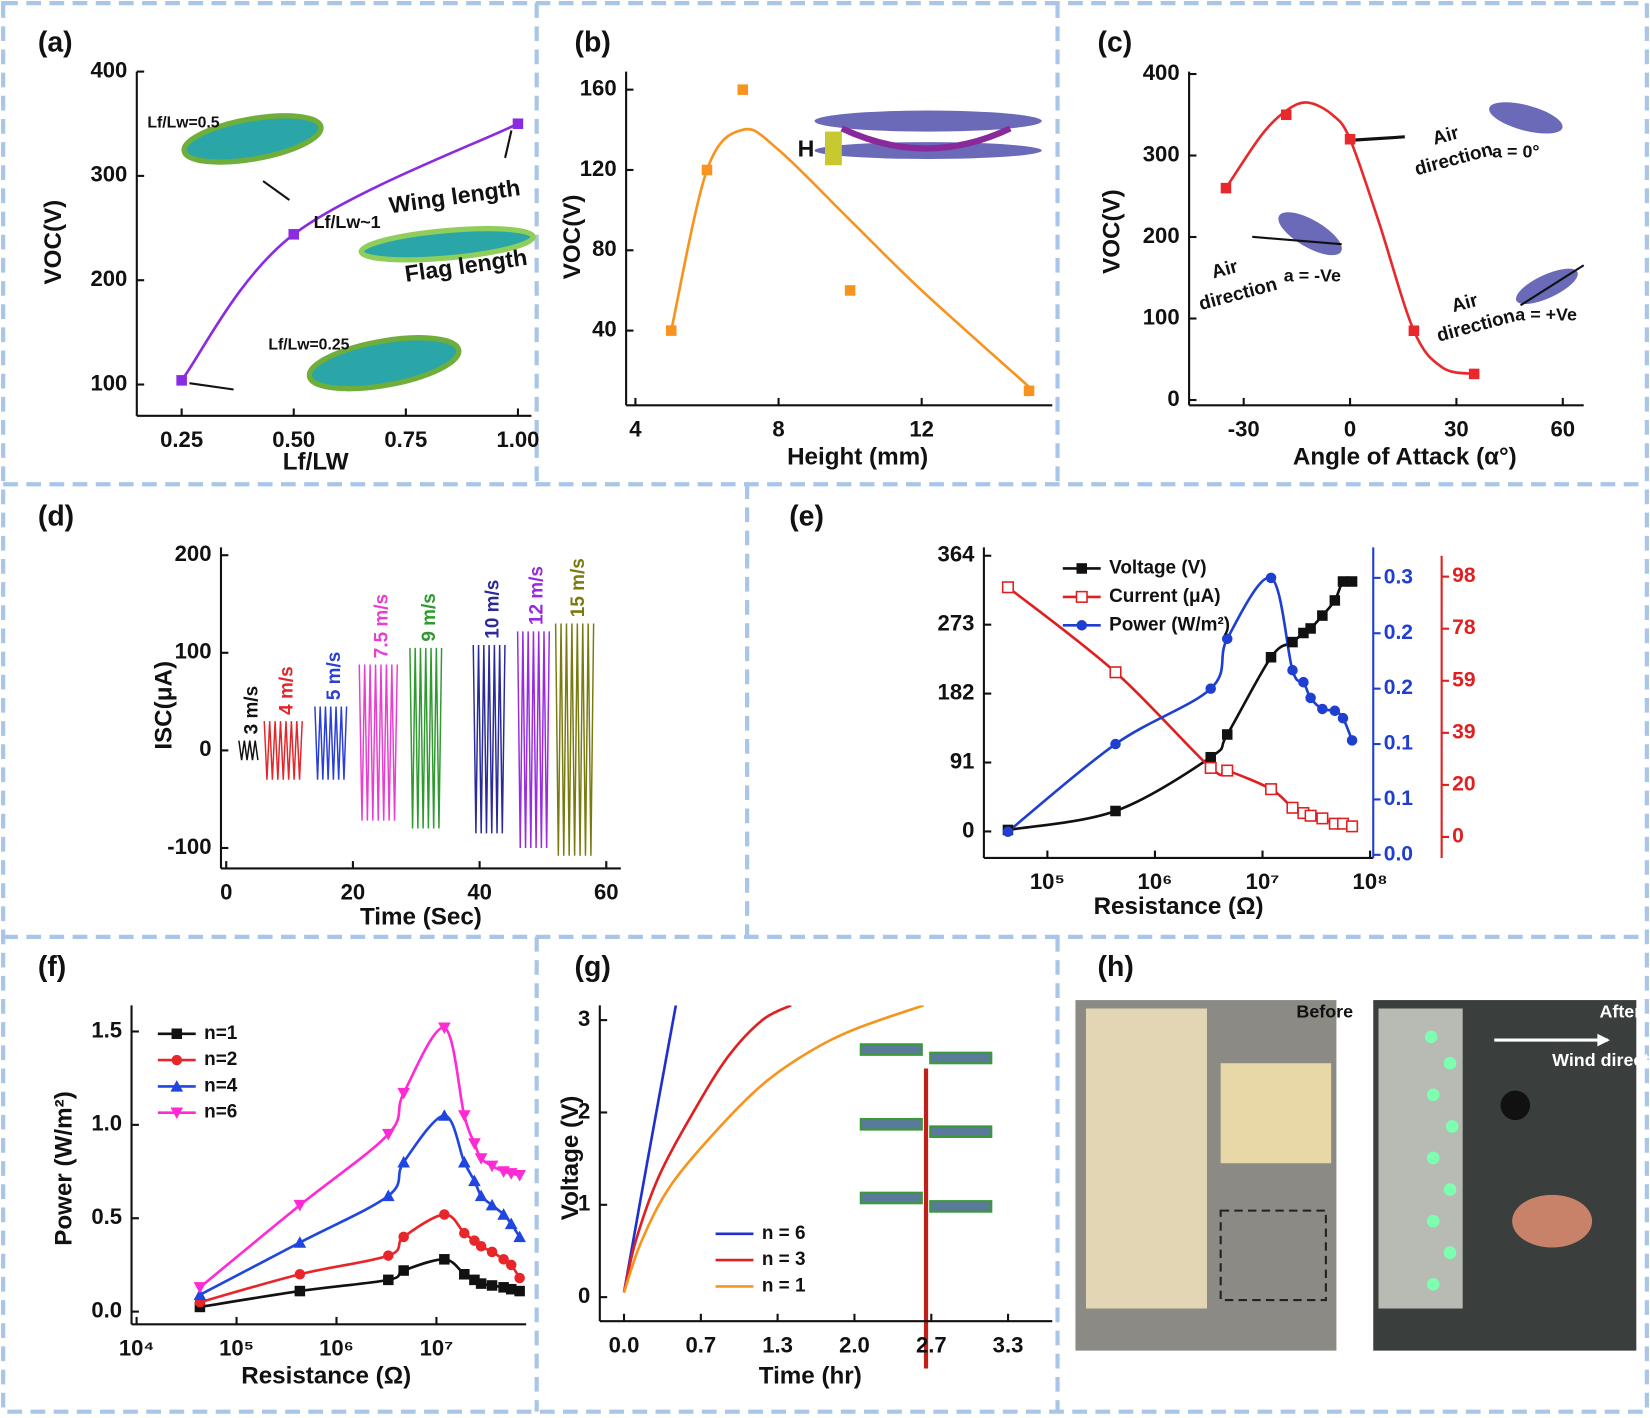  Describe the element at coordinates (1399, 743) in the screenshot. I see `y2-tick-label: 0.1` at that location.